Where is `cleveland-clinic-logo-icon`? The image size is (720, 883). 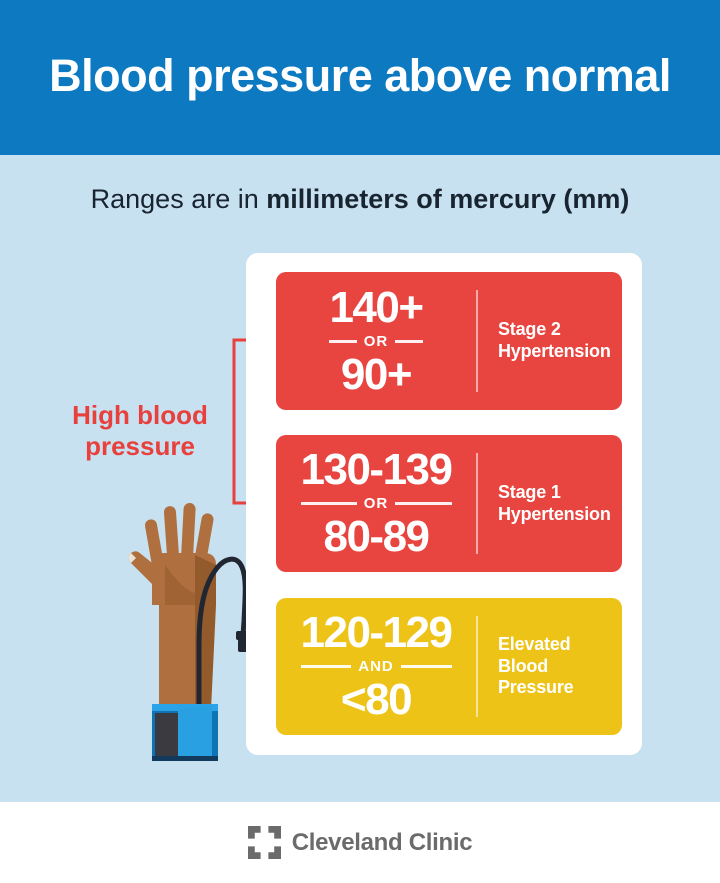
cleveland-clinic-logo-icon is located at coordinates (264, 842).